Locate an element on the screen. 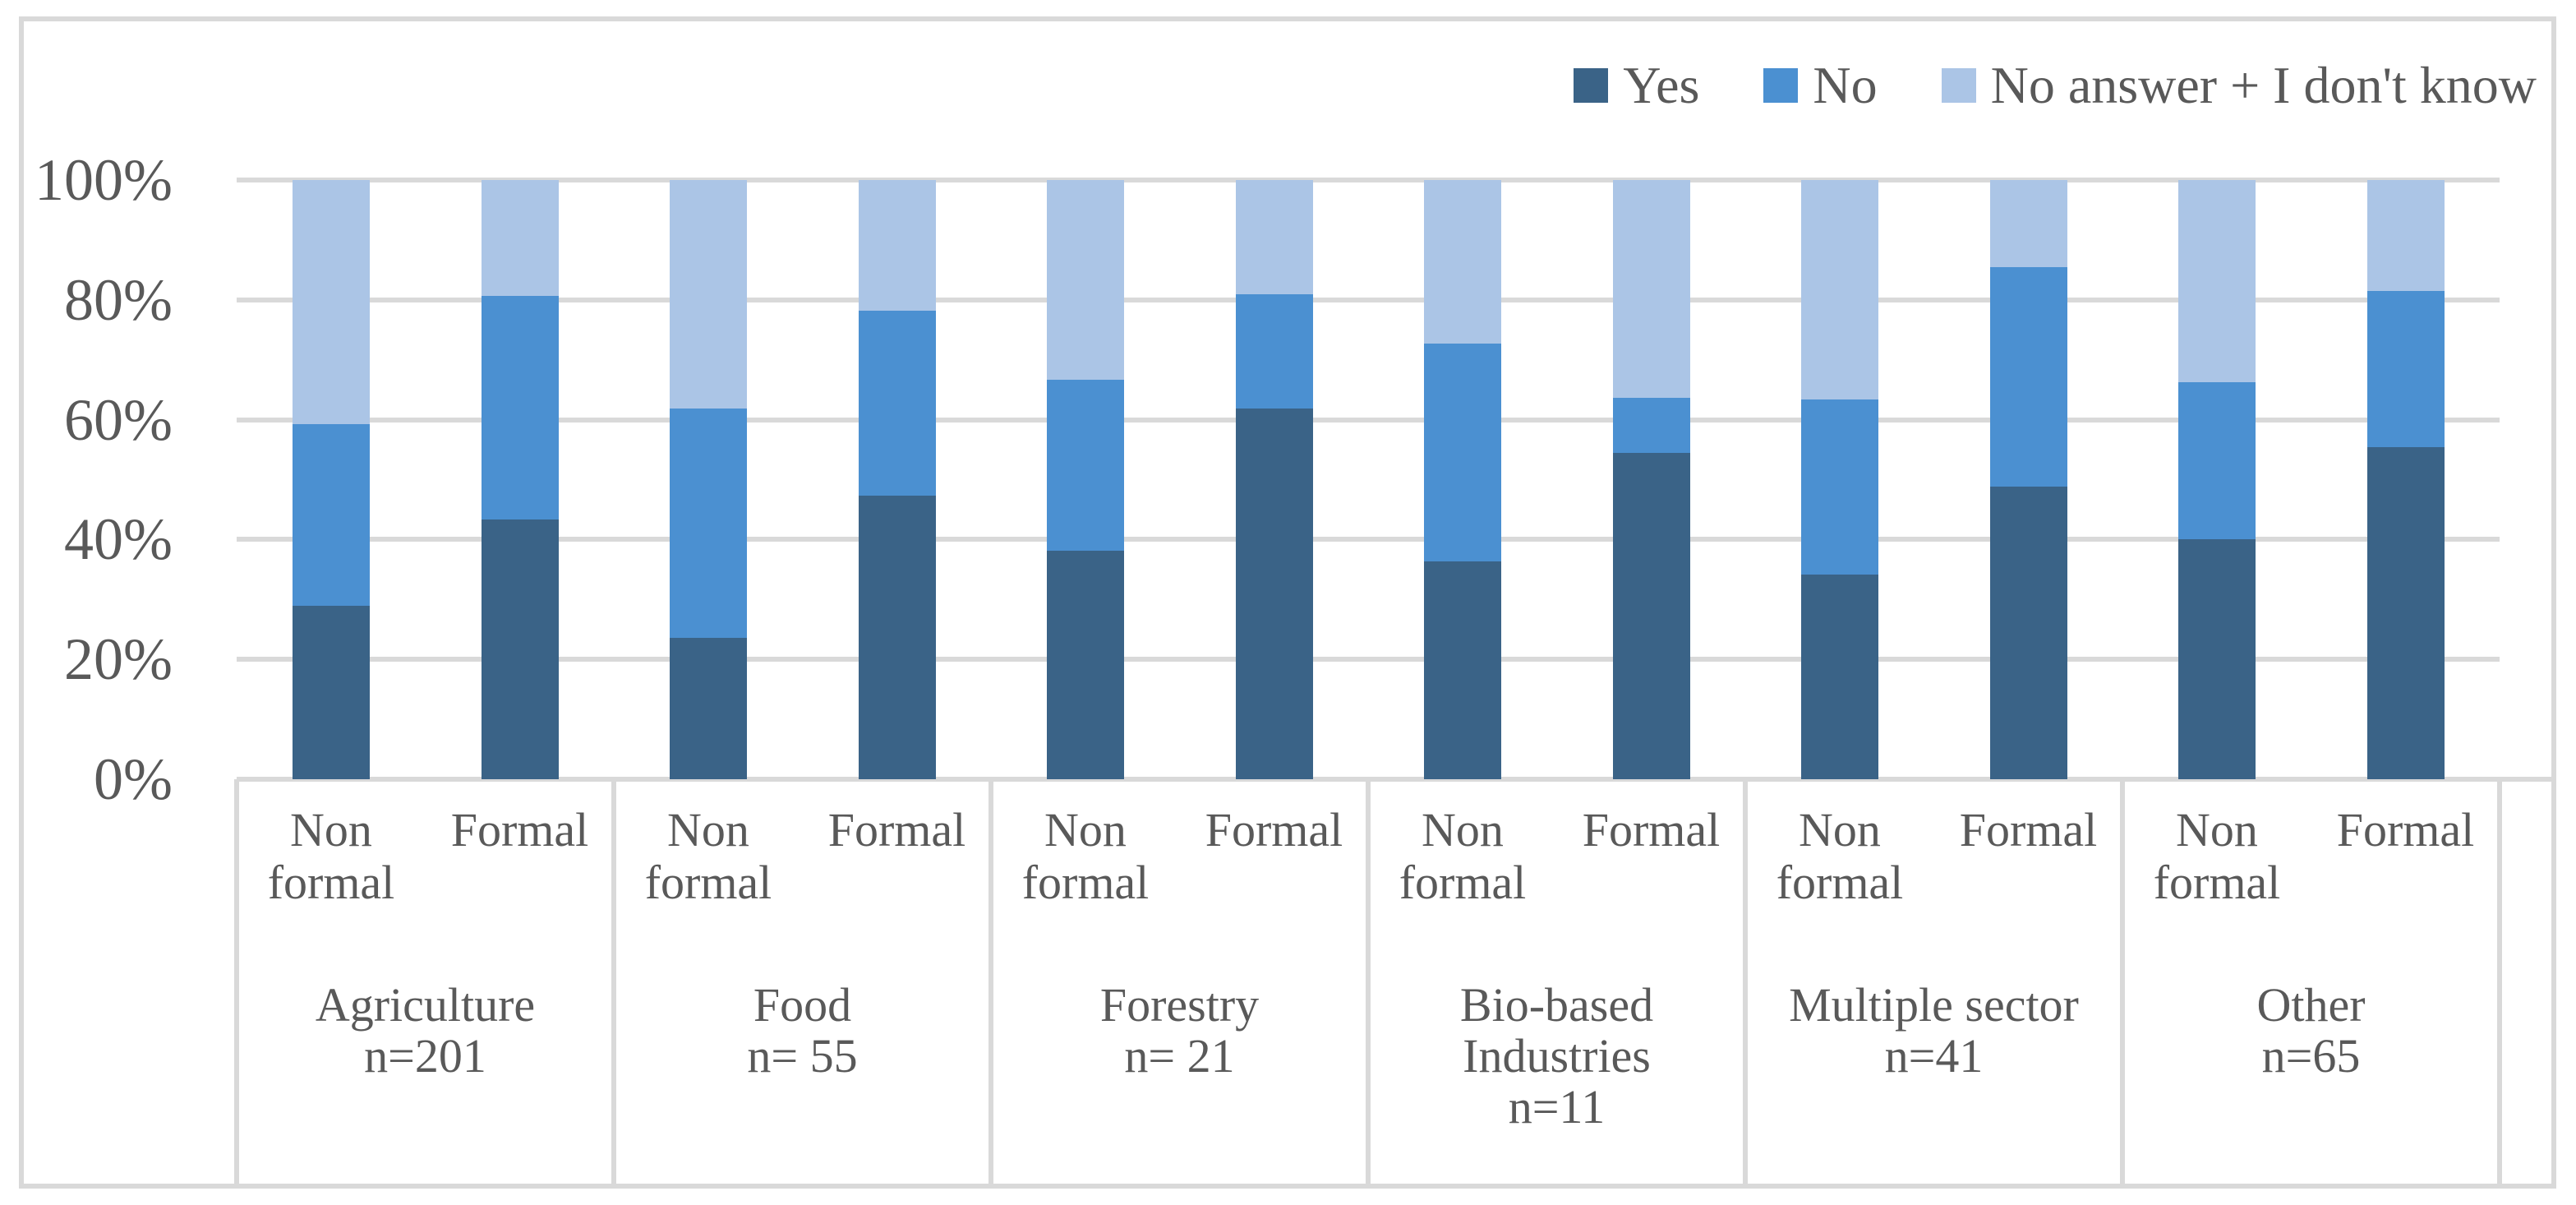 The height and width of the screenshot is (1205, 2576). sector-label: Agriculture n=201 is located at coordinates (425, 1031).